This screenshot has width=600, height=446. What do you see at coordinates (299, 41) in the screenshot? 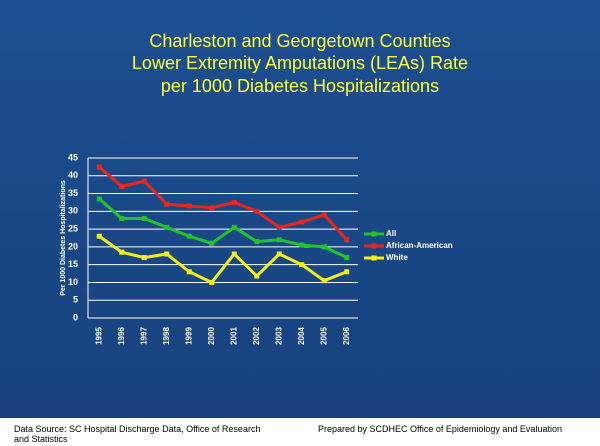
I see `chart-title: Charleston and Georgetown Counties` at bounding box center [299, 41].